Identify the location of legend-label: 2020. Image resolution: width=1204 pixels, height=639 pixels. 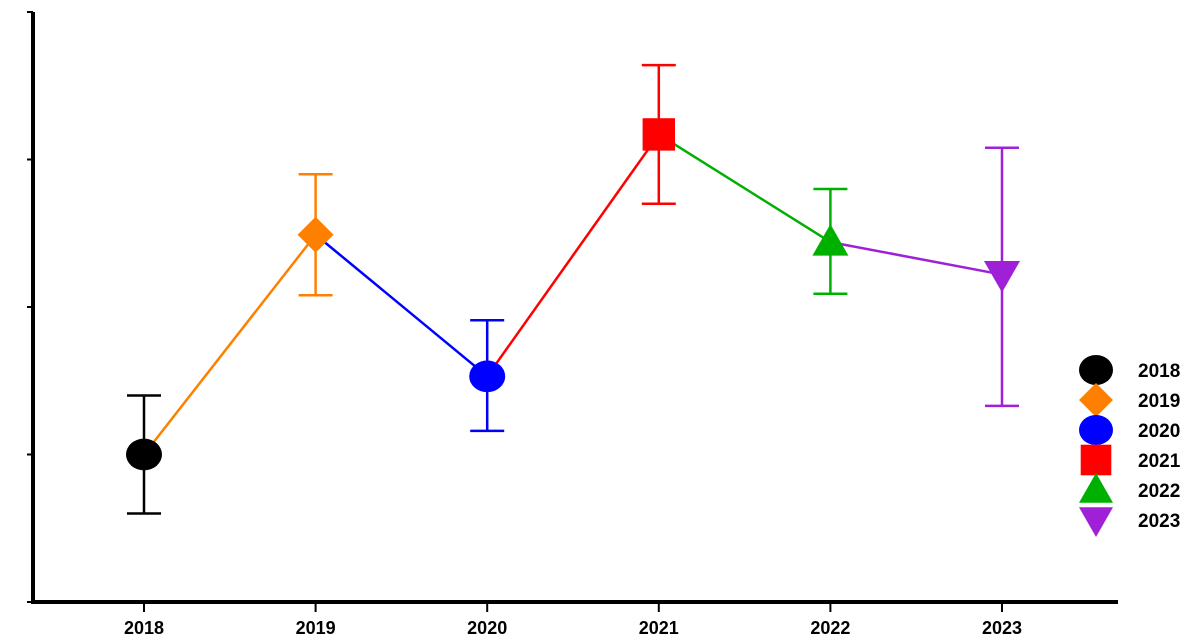
(1159, 431).